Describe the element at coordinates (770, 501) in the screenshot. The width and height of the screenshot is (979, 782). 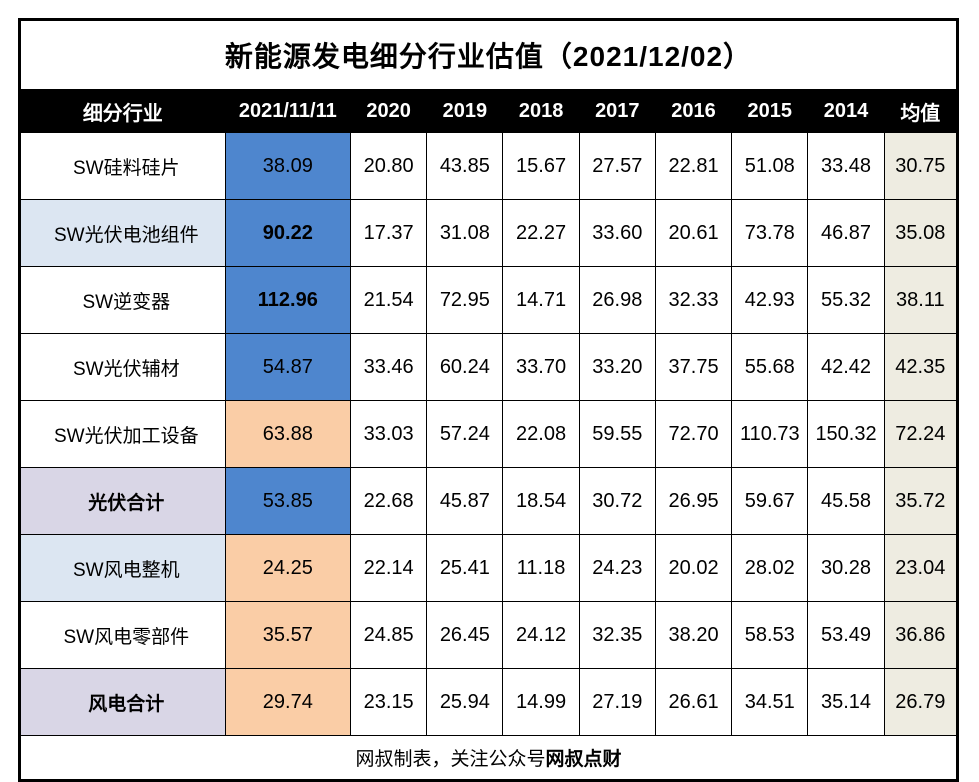
I see `year-value-cell: 59.67` at that location.